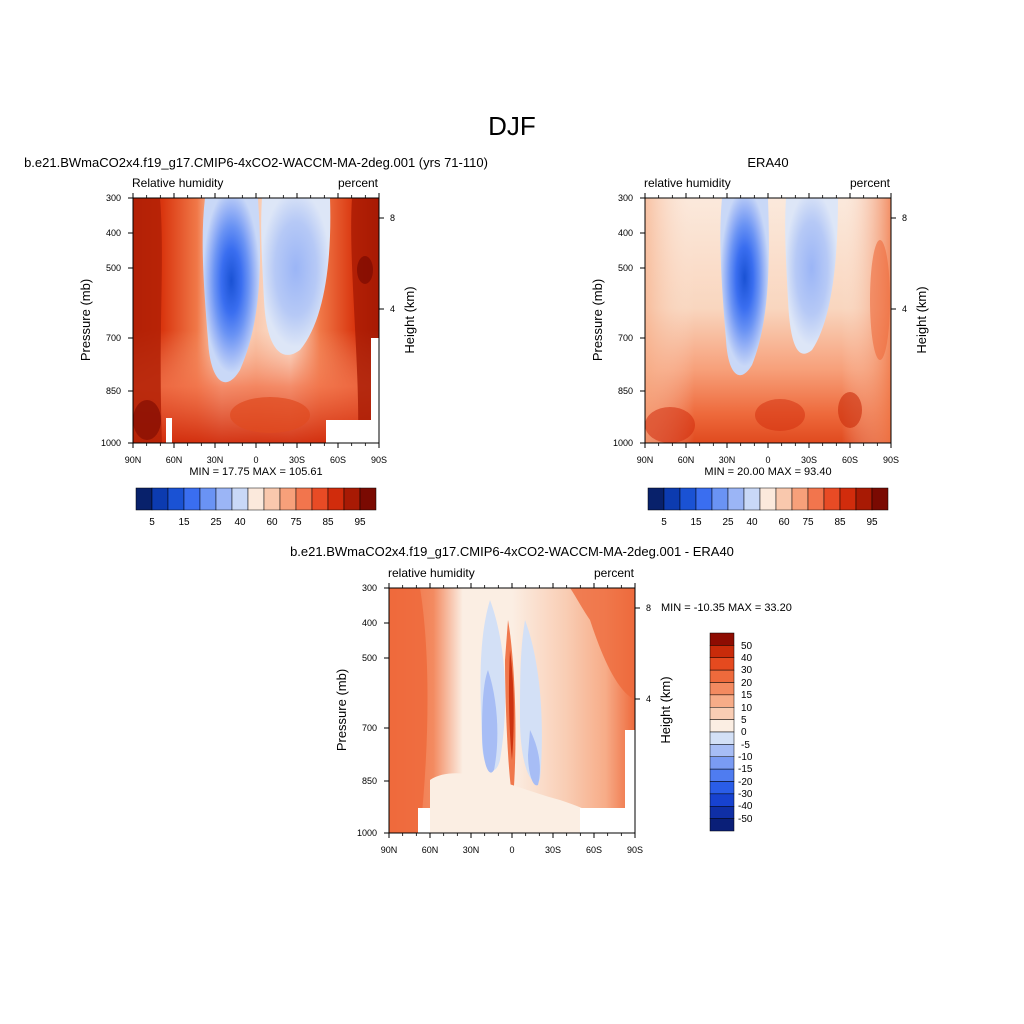  Describe the element at coordinates (747, 670) in the screenshot. I see `colorbar-label: 30` at that location.